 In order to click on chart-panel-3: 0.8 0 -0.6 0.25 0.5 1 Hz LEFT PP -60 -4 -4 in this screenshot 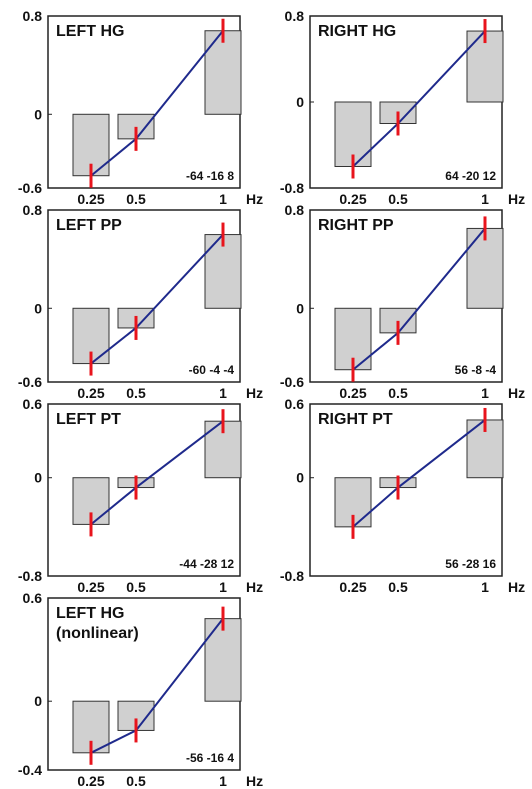, I will do `click(140, 301)`.